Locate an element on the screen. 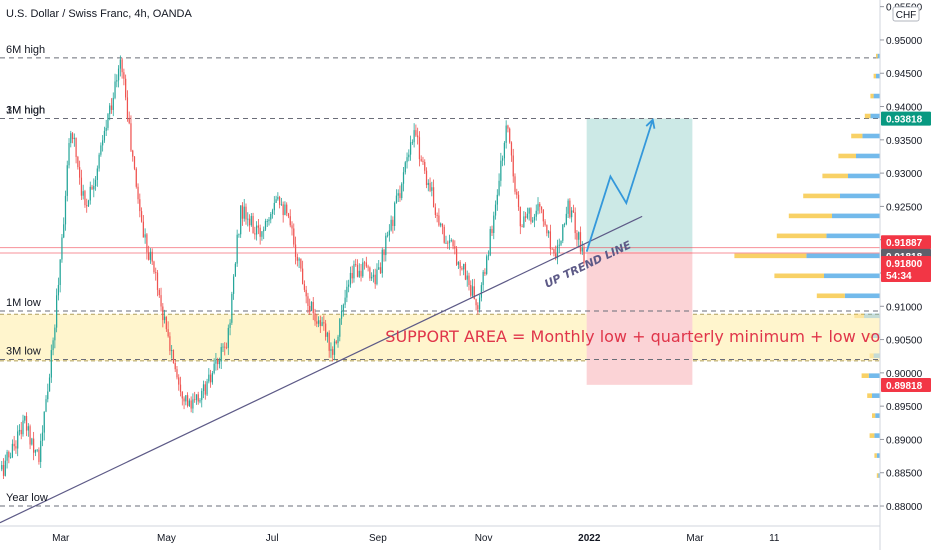 The image size is (932, 550). price-tick-label: 0.93500 is located at coordinates (904, 141).